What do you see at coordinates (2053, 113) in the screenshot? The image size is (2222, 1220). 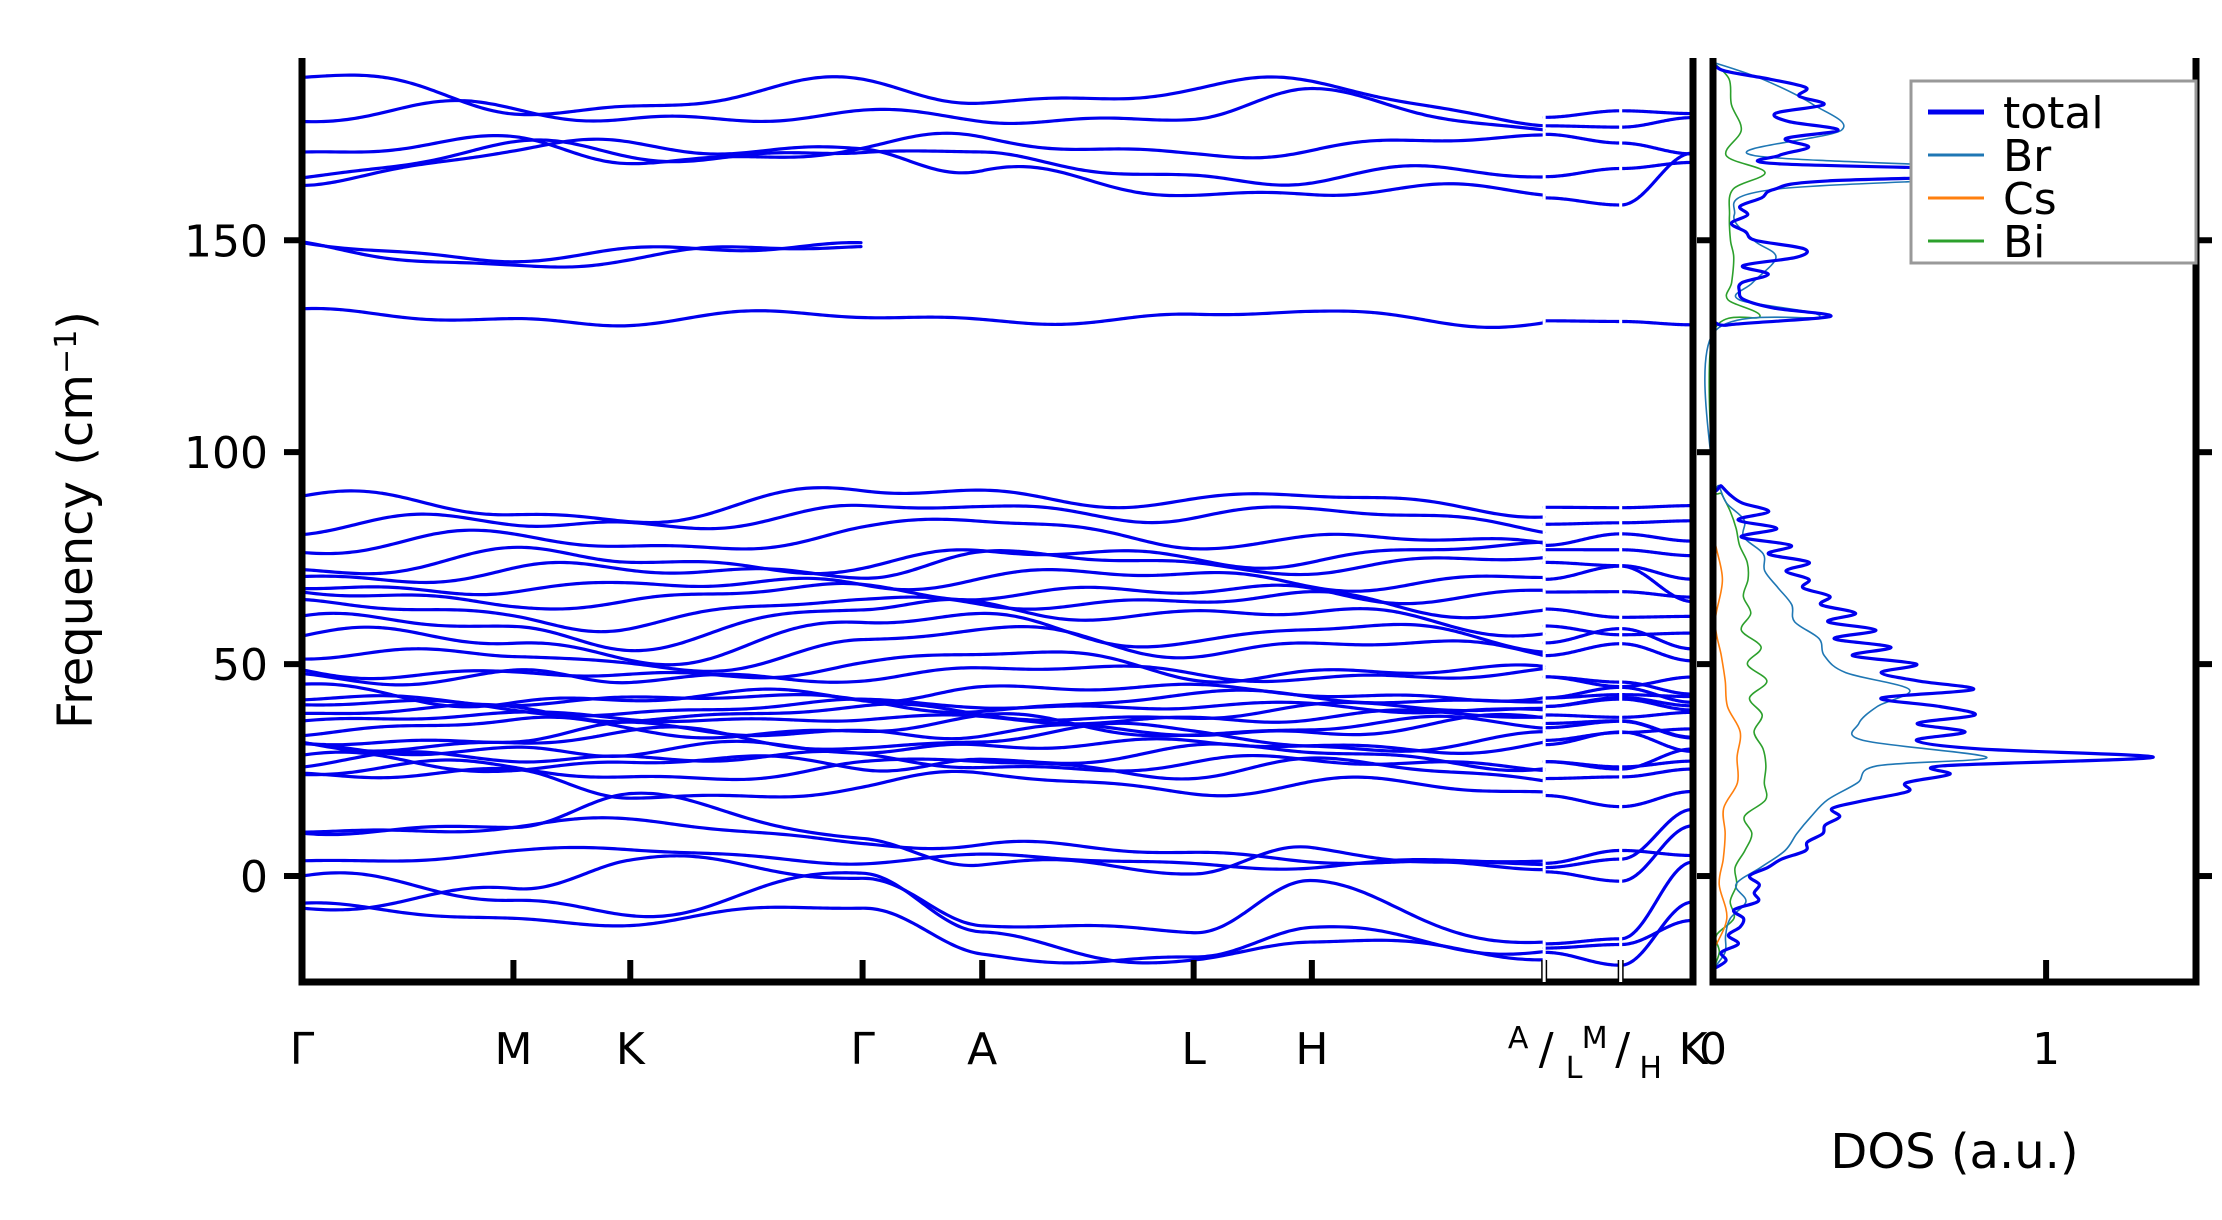 I see `legend-label-total: total` at bounding box center [2053, 113].